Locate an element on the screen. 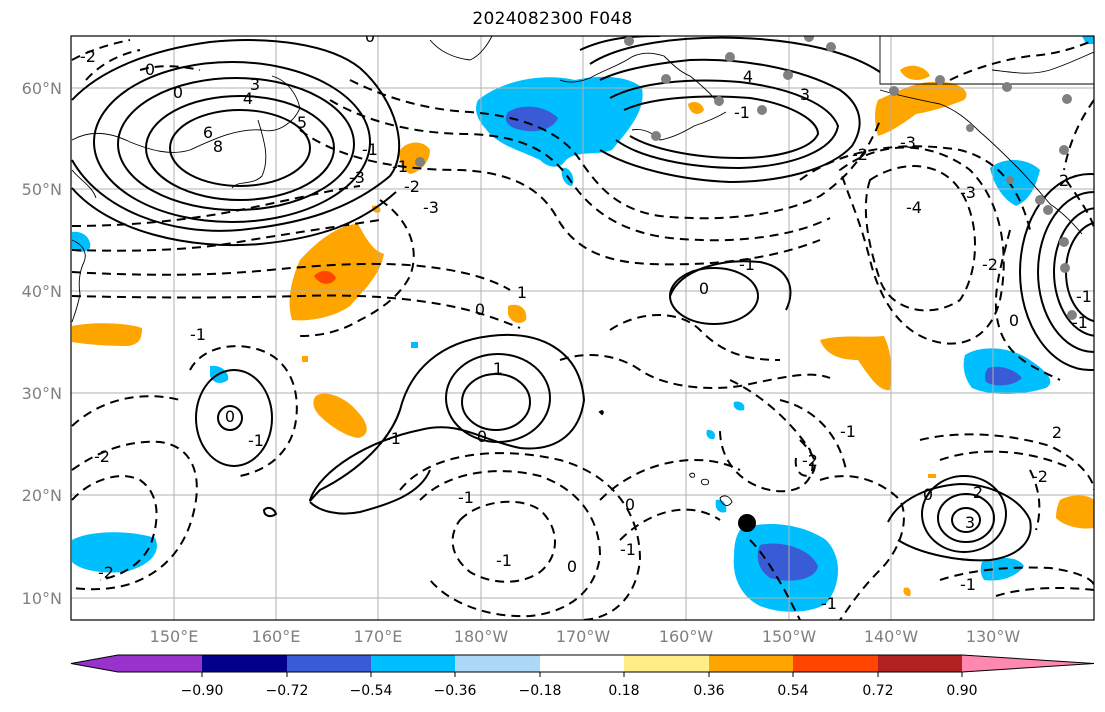 This screenshot has height=712, width=1105. hawaii-marker is located at coordinates (747, 523).